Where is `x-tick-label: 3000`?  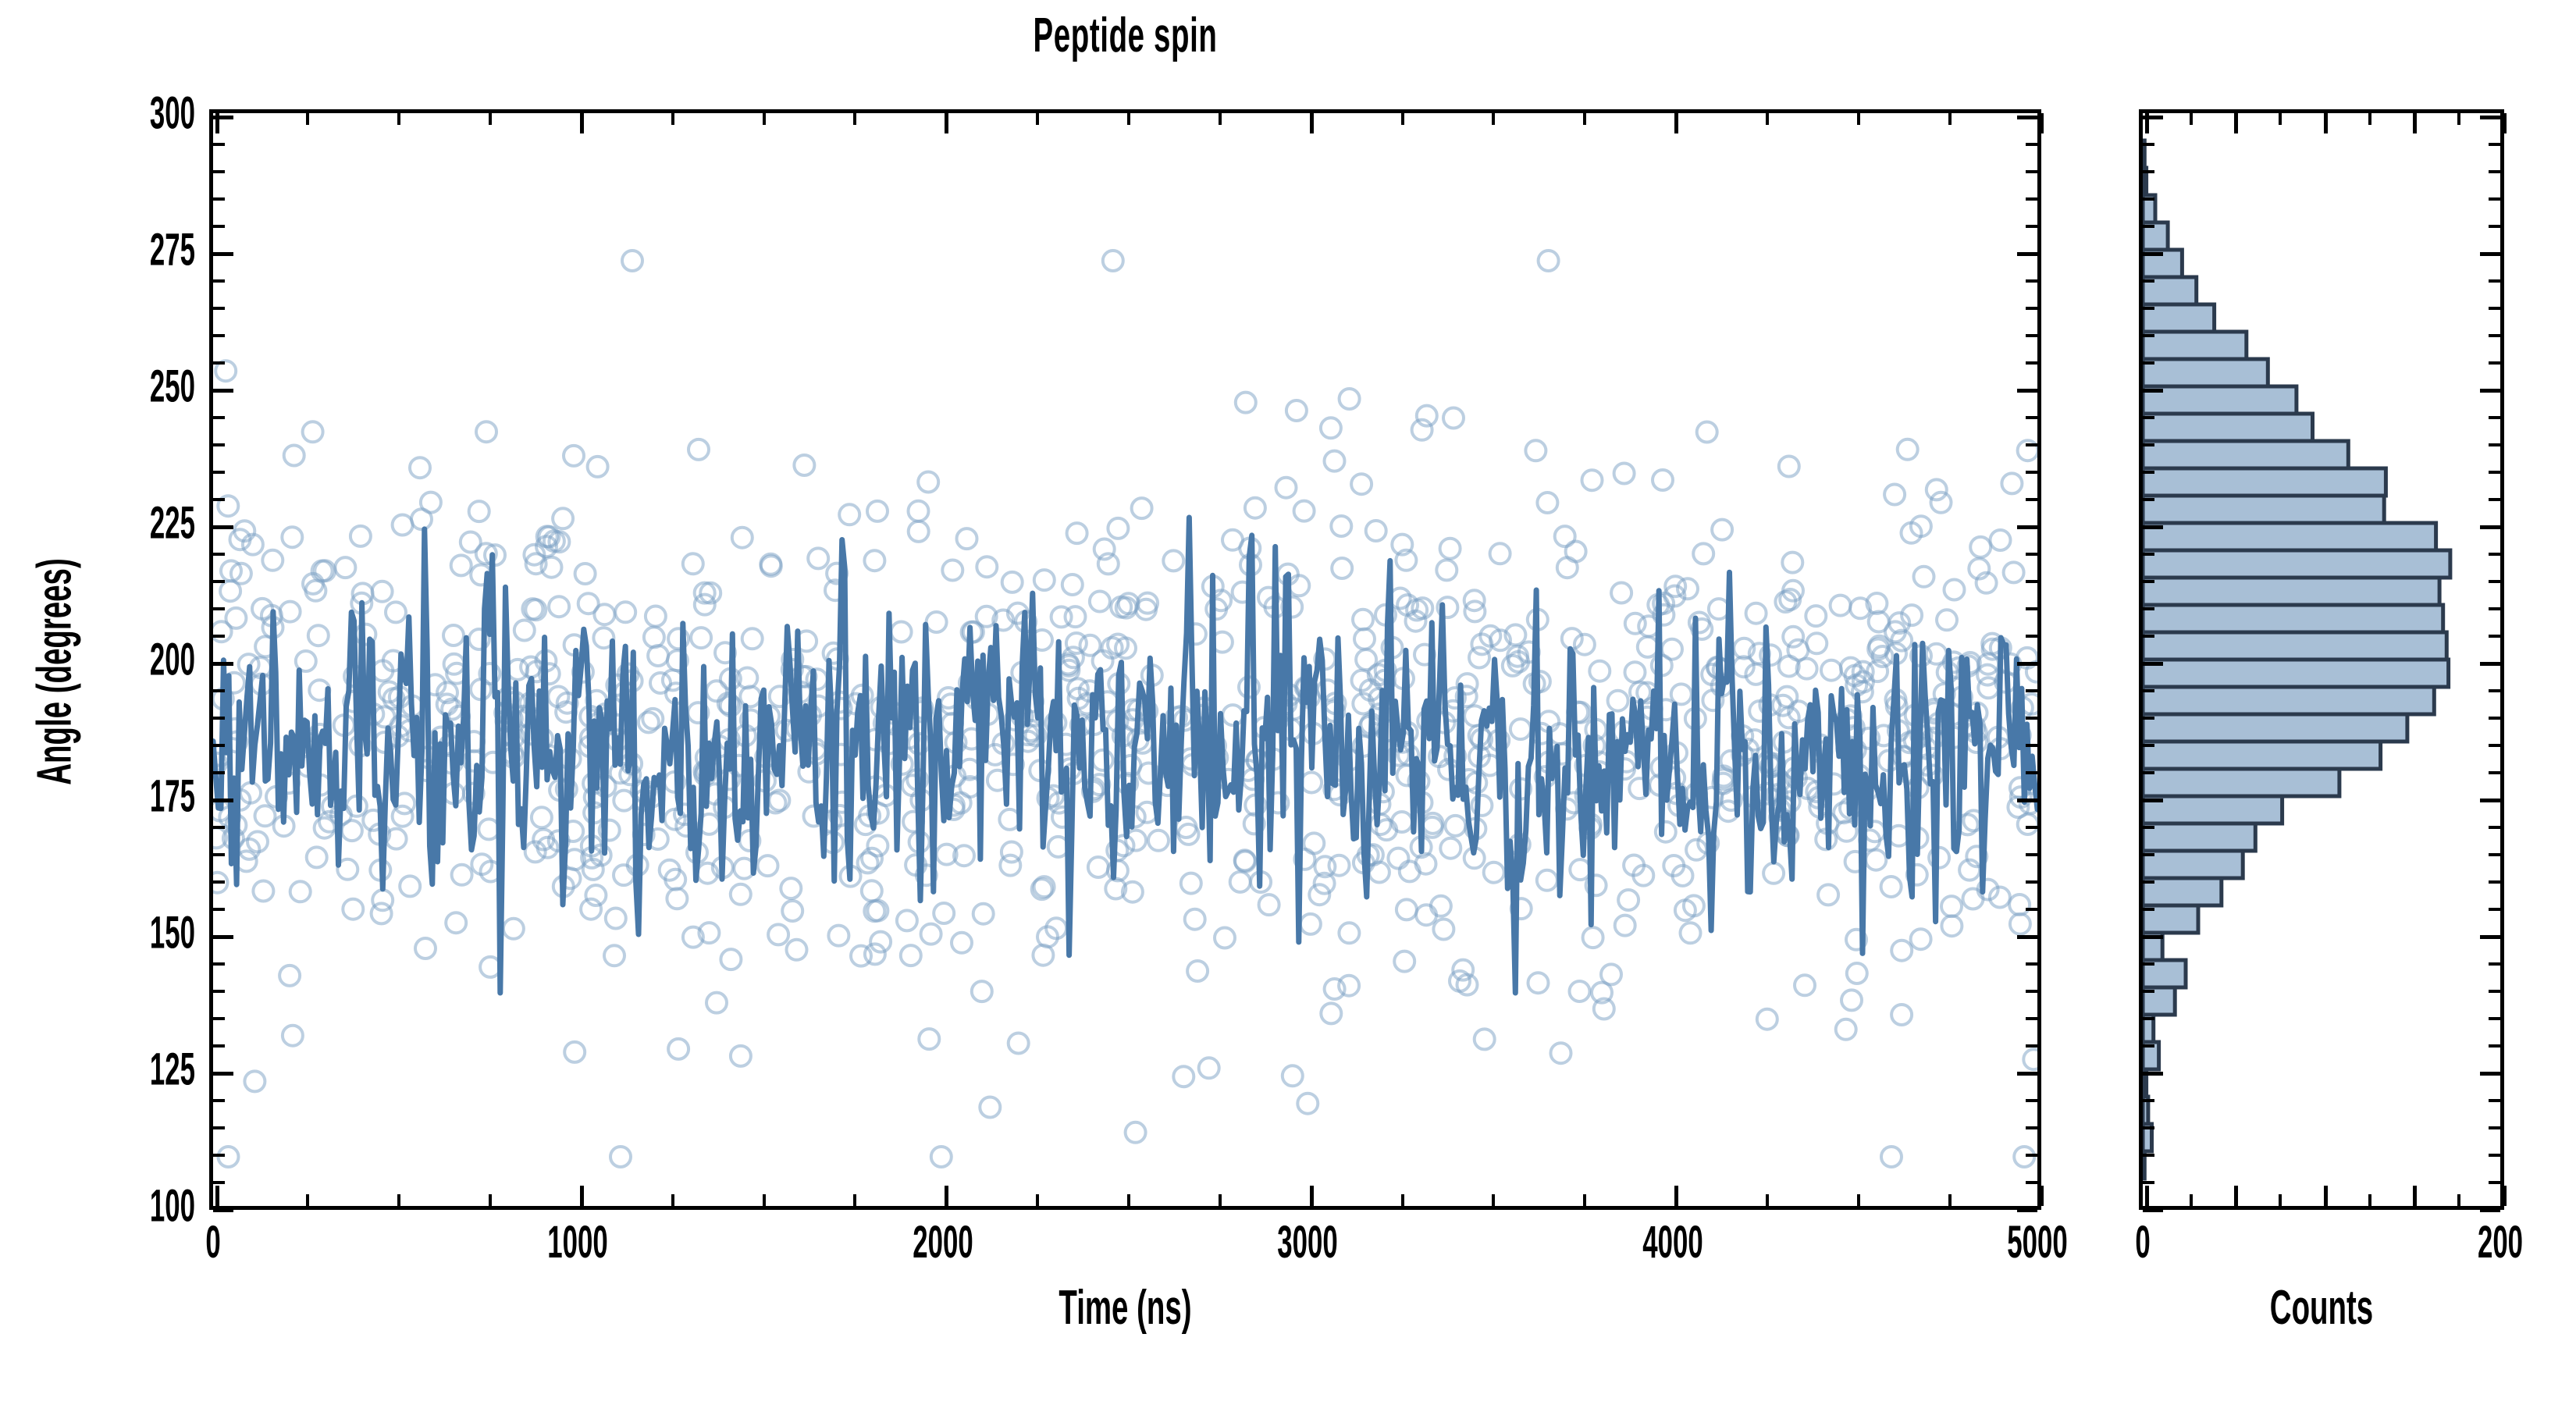
x-tick-label: 3000 is located at coordinates (1307, 1242).